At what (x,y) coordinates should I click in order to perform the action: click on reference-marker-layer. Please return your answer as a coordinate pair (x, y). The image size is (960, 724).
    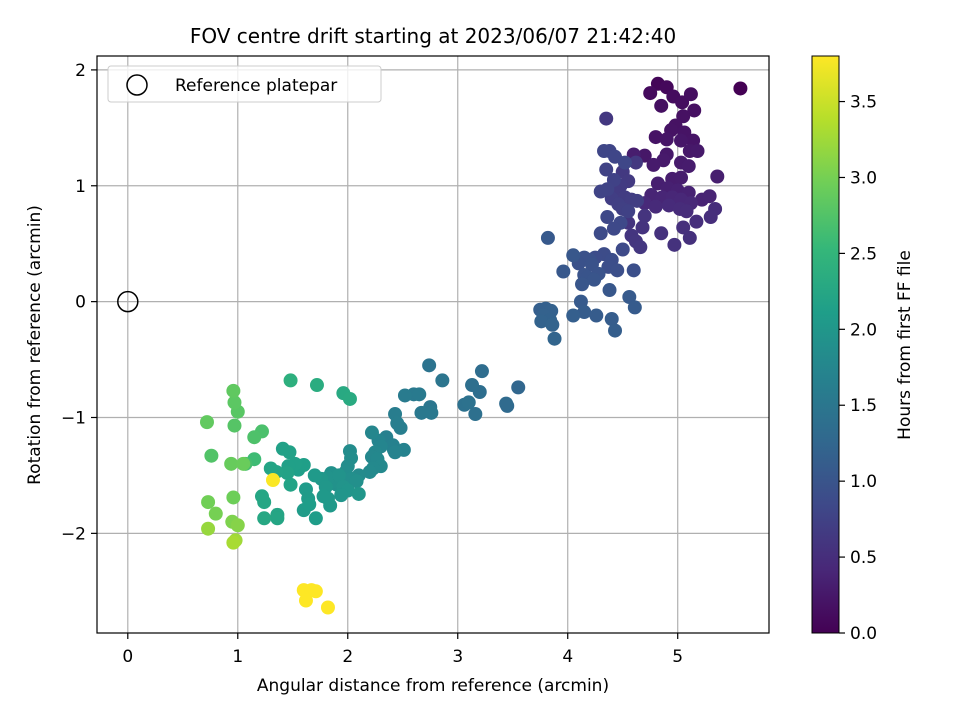
    Looking at the image, I should click on (128, 301).